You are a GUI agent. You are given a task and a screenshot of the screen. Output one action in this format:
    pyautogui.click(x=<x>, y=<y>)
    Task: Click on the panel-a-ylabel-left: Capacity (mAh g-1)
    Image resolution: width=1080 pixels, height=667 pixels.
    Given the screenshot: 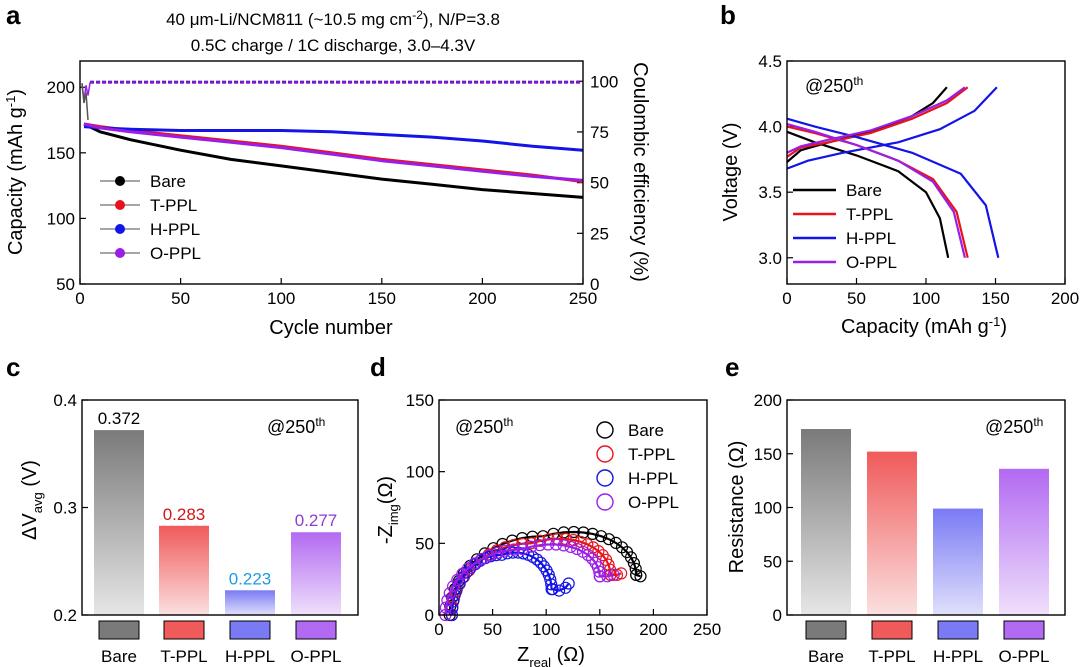 What is the action you would take?
    pyautogui.click(x=15, y=172)
    